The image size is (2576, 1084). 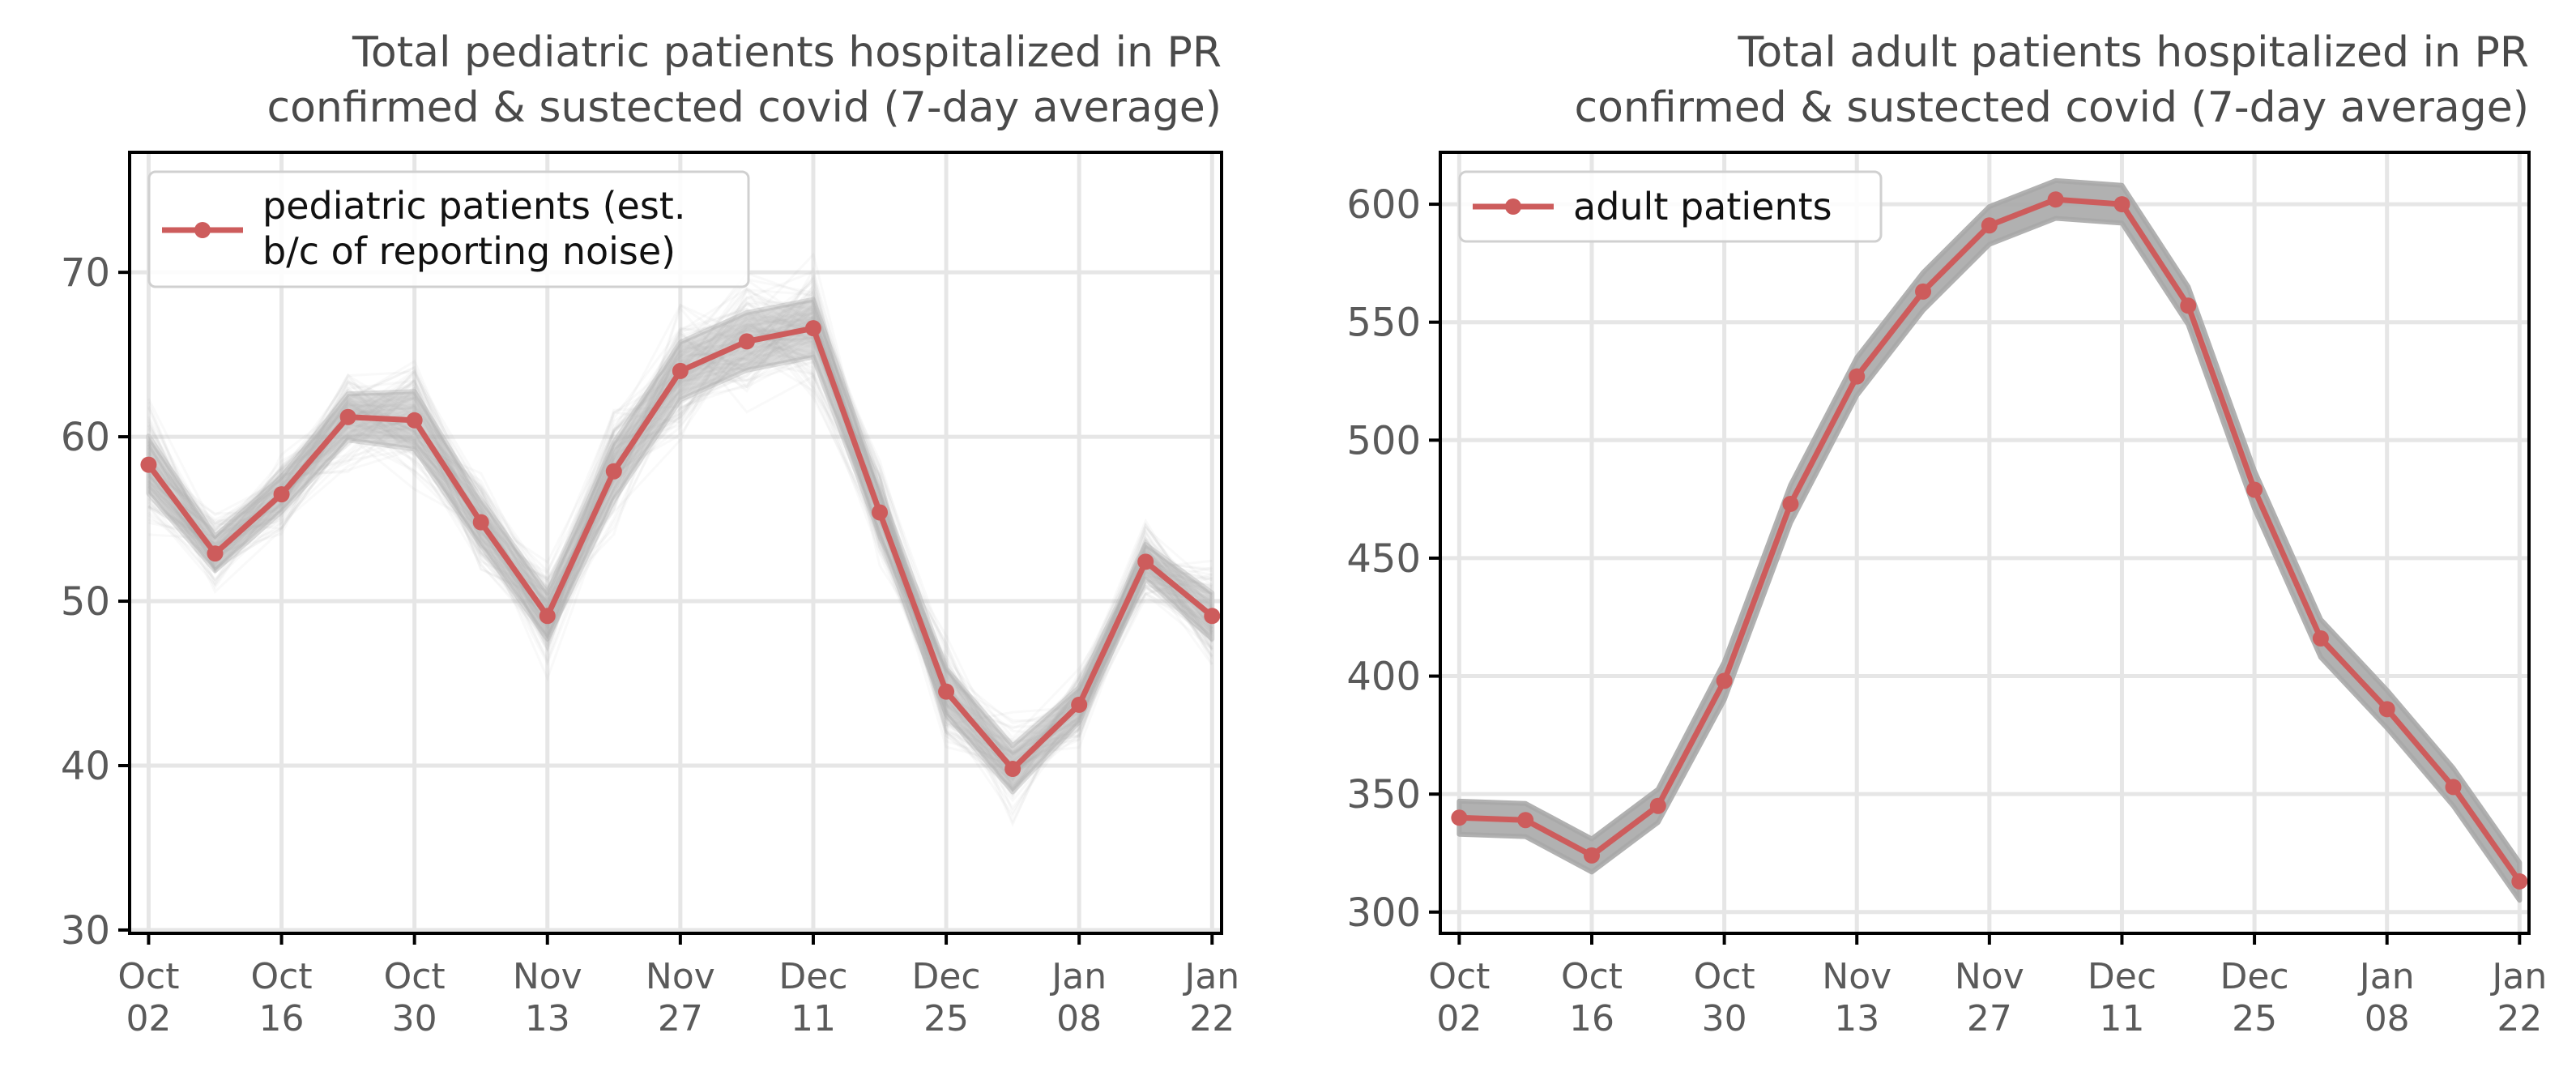 I want to click on y-tick-label: 60, so click(x=85, y=438).